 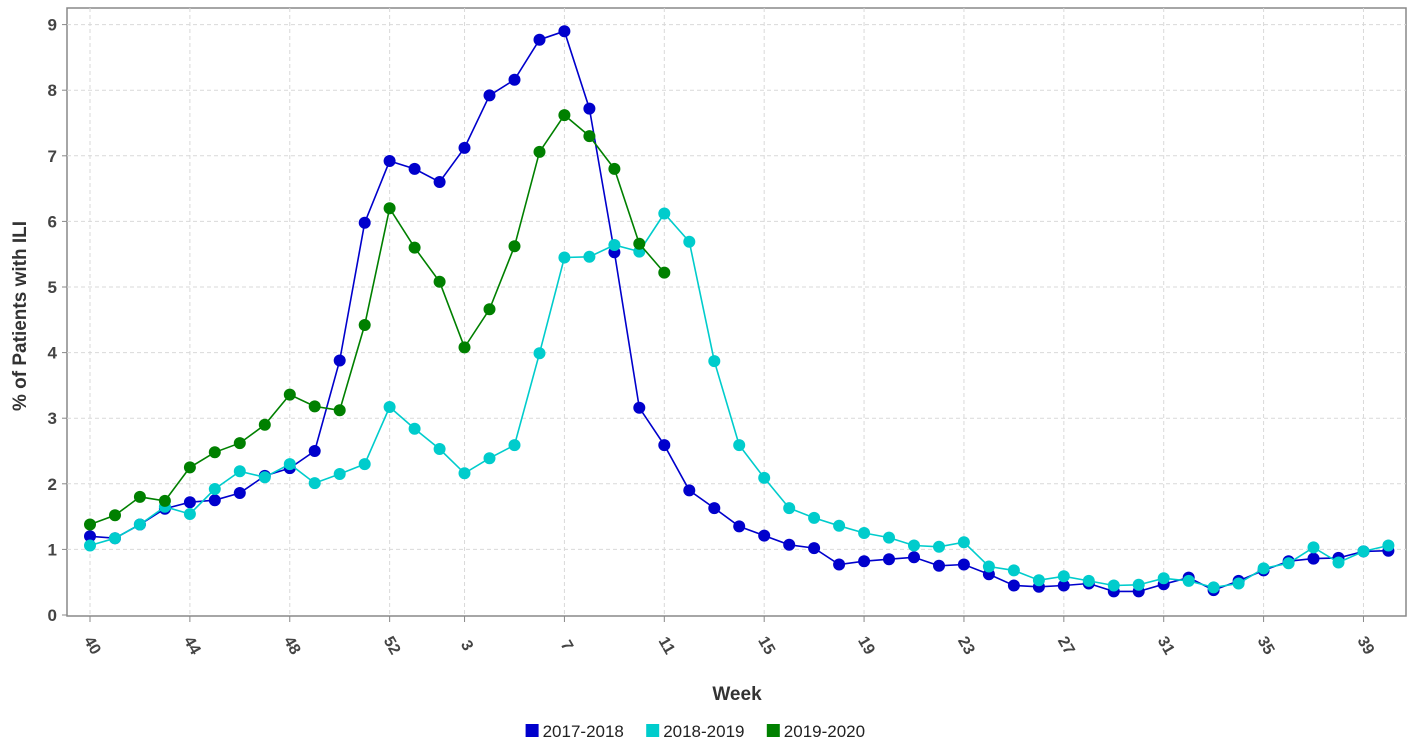 What do you see at coordinates (466, 646) in the screenshot?
I see `x-tick-label: 3` at bounding box center [466, 646].